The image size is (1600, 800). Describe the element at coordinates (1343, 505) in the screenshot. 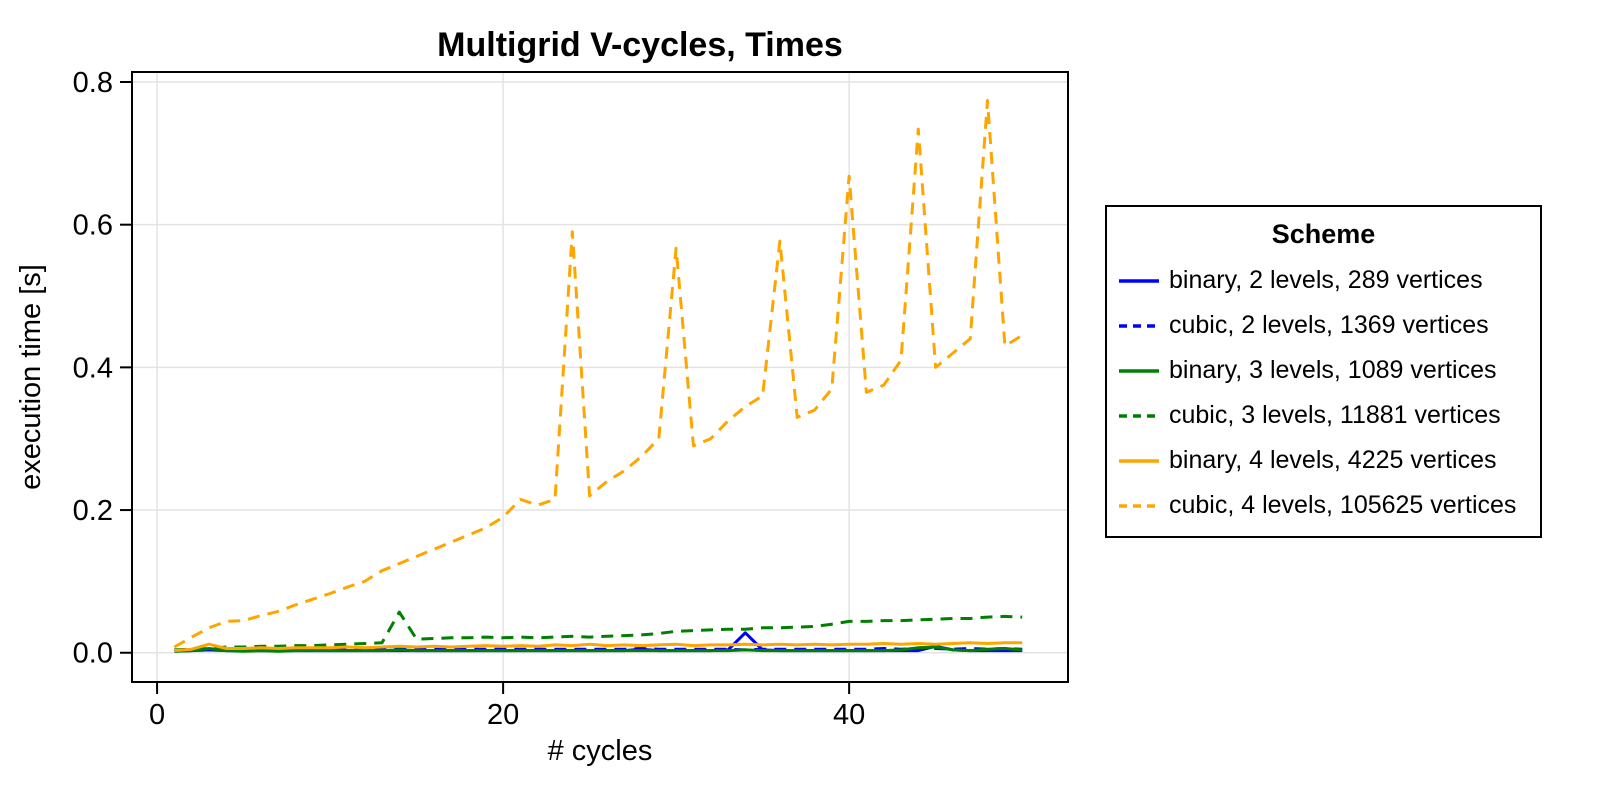

I see `legend-label: cubic, 4 levels, 105625 vertices` at that location.